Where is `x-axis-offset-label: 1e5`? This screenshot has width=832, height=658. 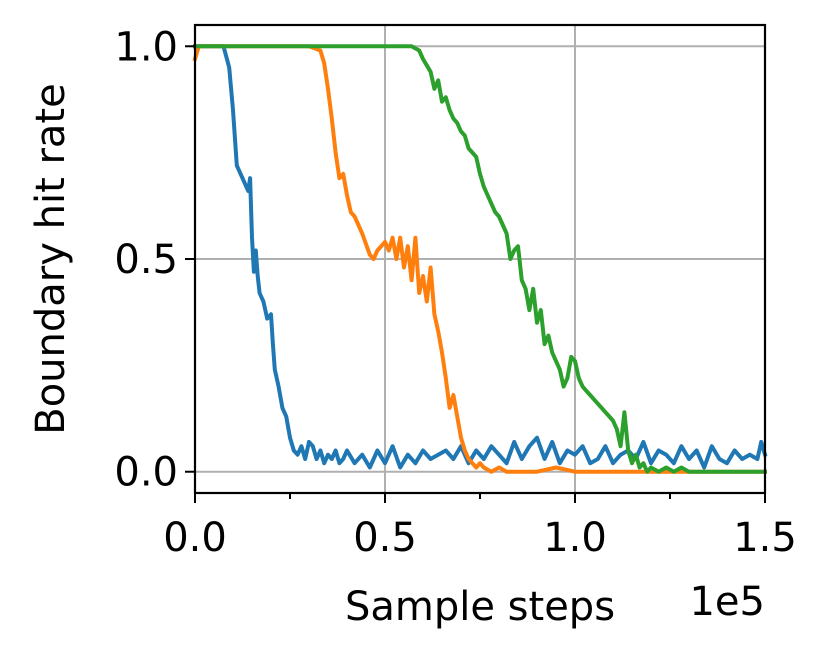
x-axis-offset-label: 1e5 is located at coordinates (727, 602).